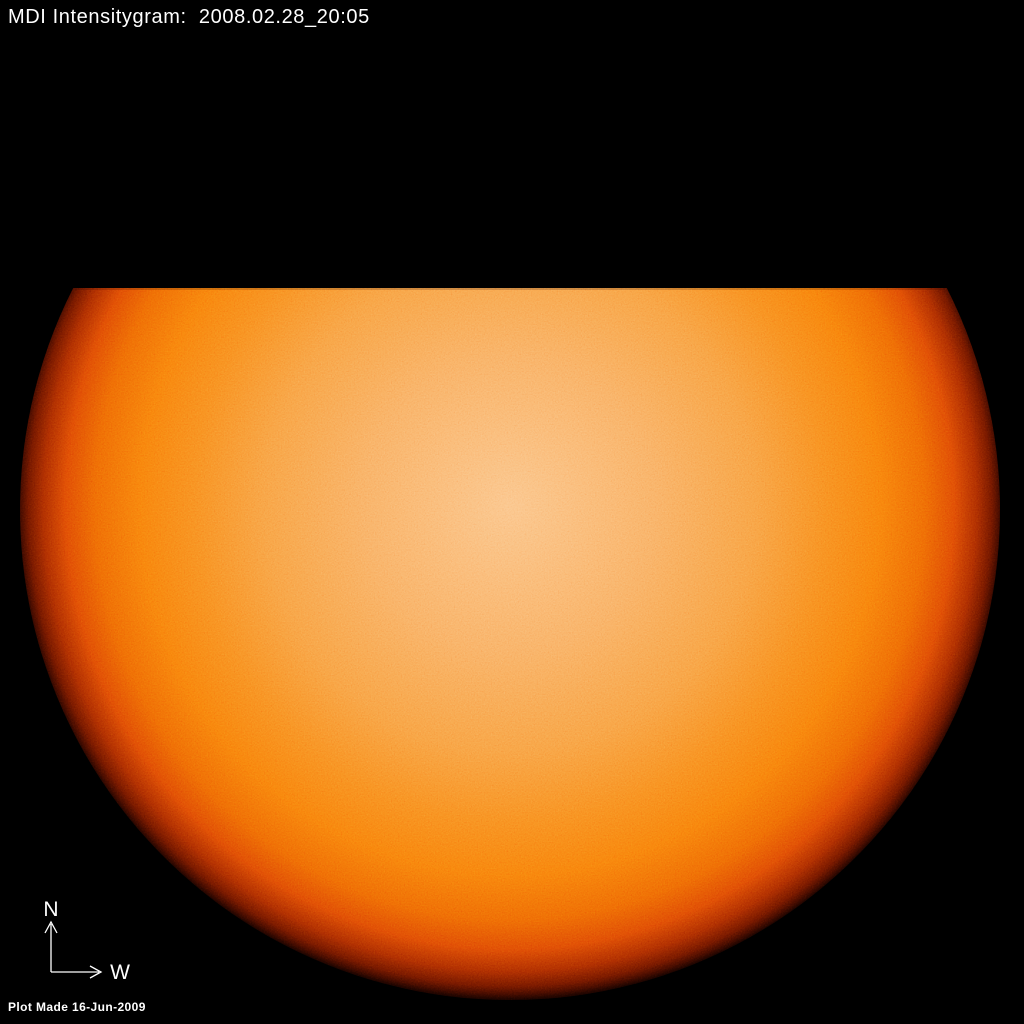 The width and height of the screenshot is (1024, 1024). I want to click on compass-west-label: W, so click(120, 972).